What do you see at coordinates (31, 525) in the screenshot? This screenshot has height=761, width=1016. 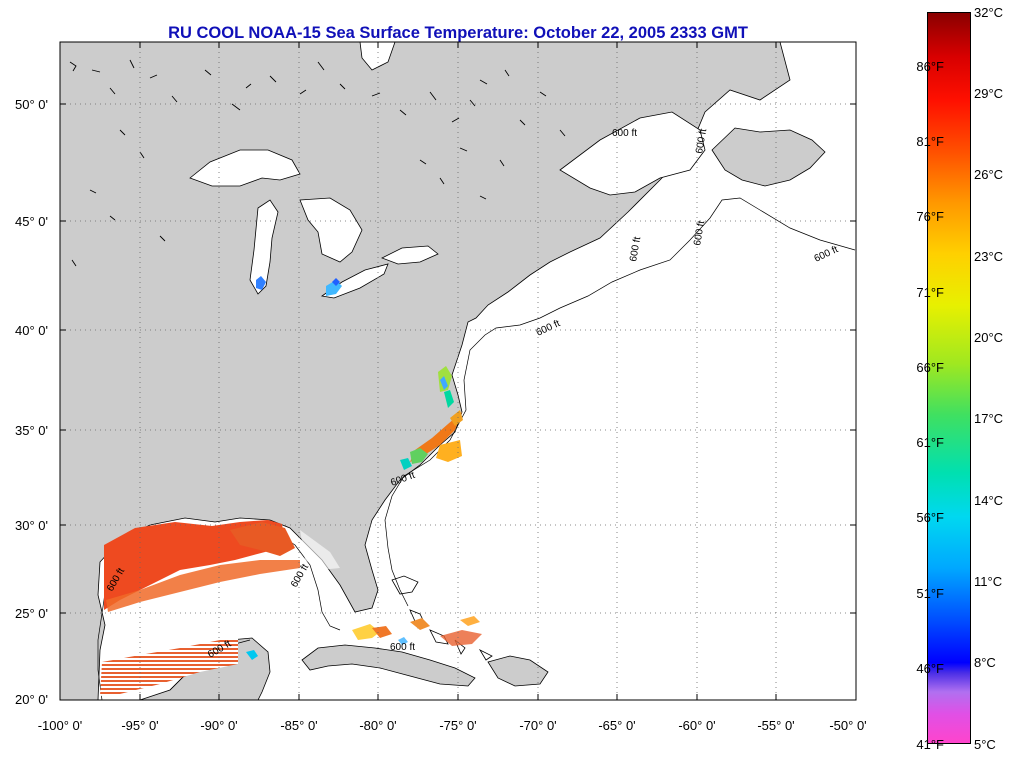 I see `lat-label: 30° 0'` at bounding box center [31, 525].